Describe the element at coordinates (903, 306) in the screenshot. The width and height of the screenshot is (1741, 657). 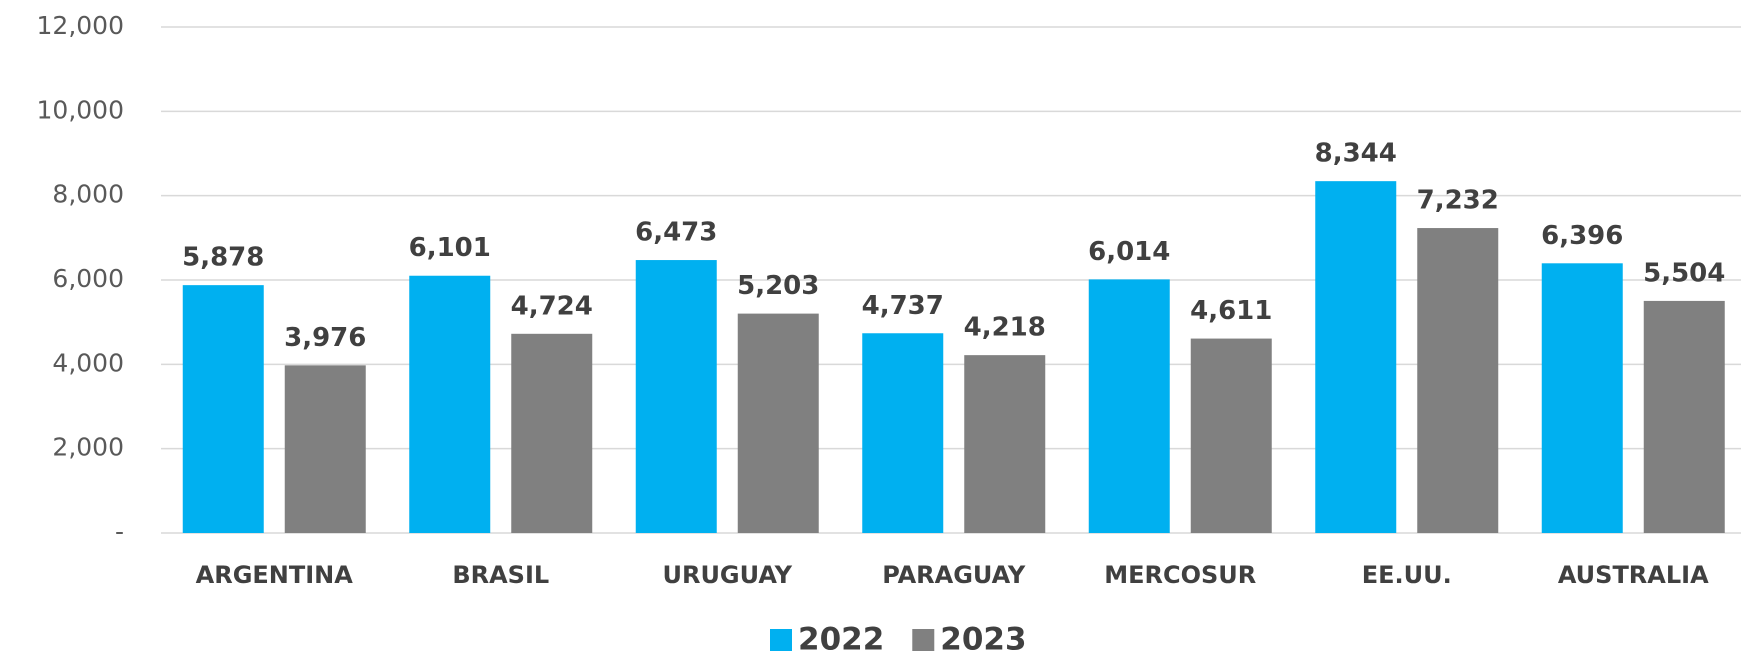
I see `data-label: 4,737` at that location.